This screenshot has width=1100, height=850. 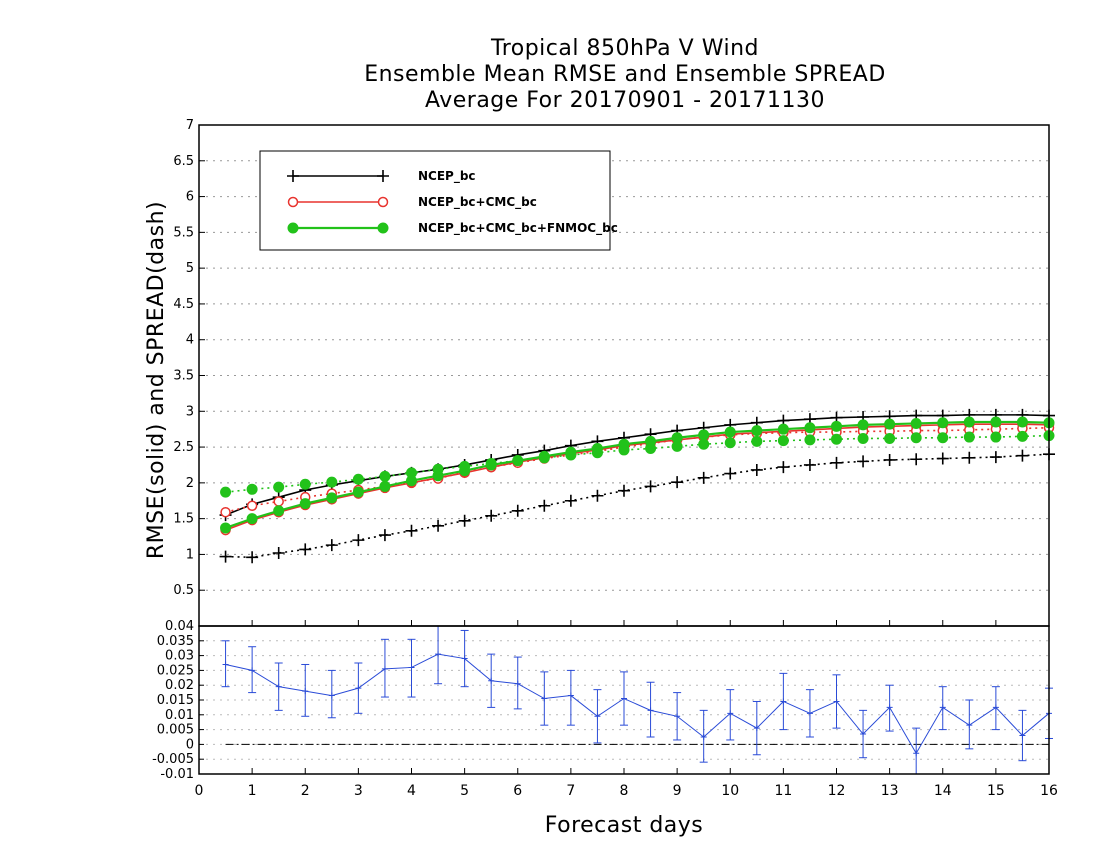 What do you see at coordinates (477, 202) in the screenshot?
I see `legend-label: NCEP_bc+CMC_bc` at bounding box center [477, 202].